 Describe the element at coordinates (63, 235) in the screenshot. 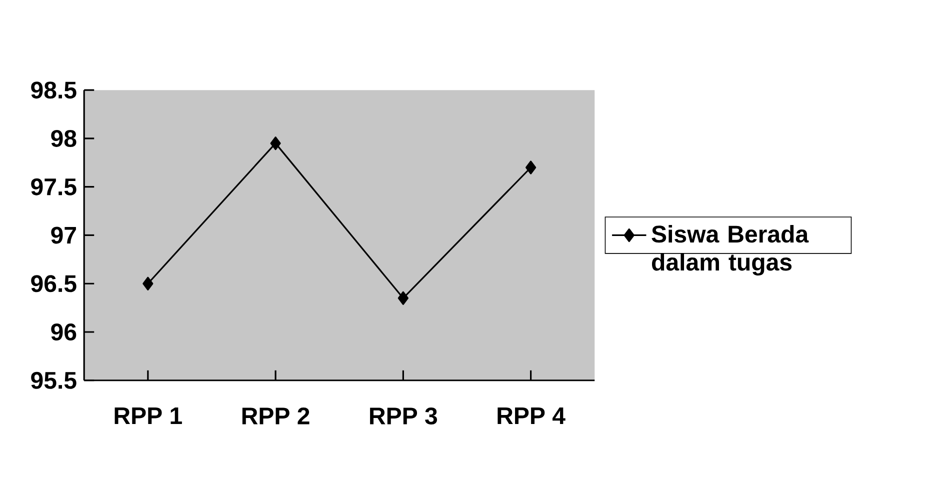

I see `y-tick-label: 97` at that location.